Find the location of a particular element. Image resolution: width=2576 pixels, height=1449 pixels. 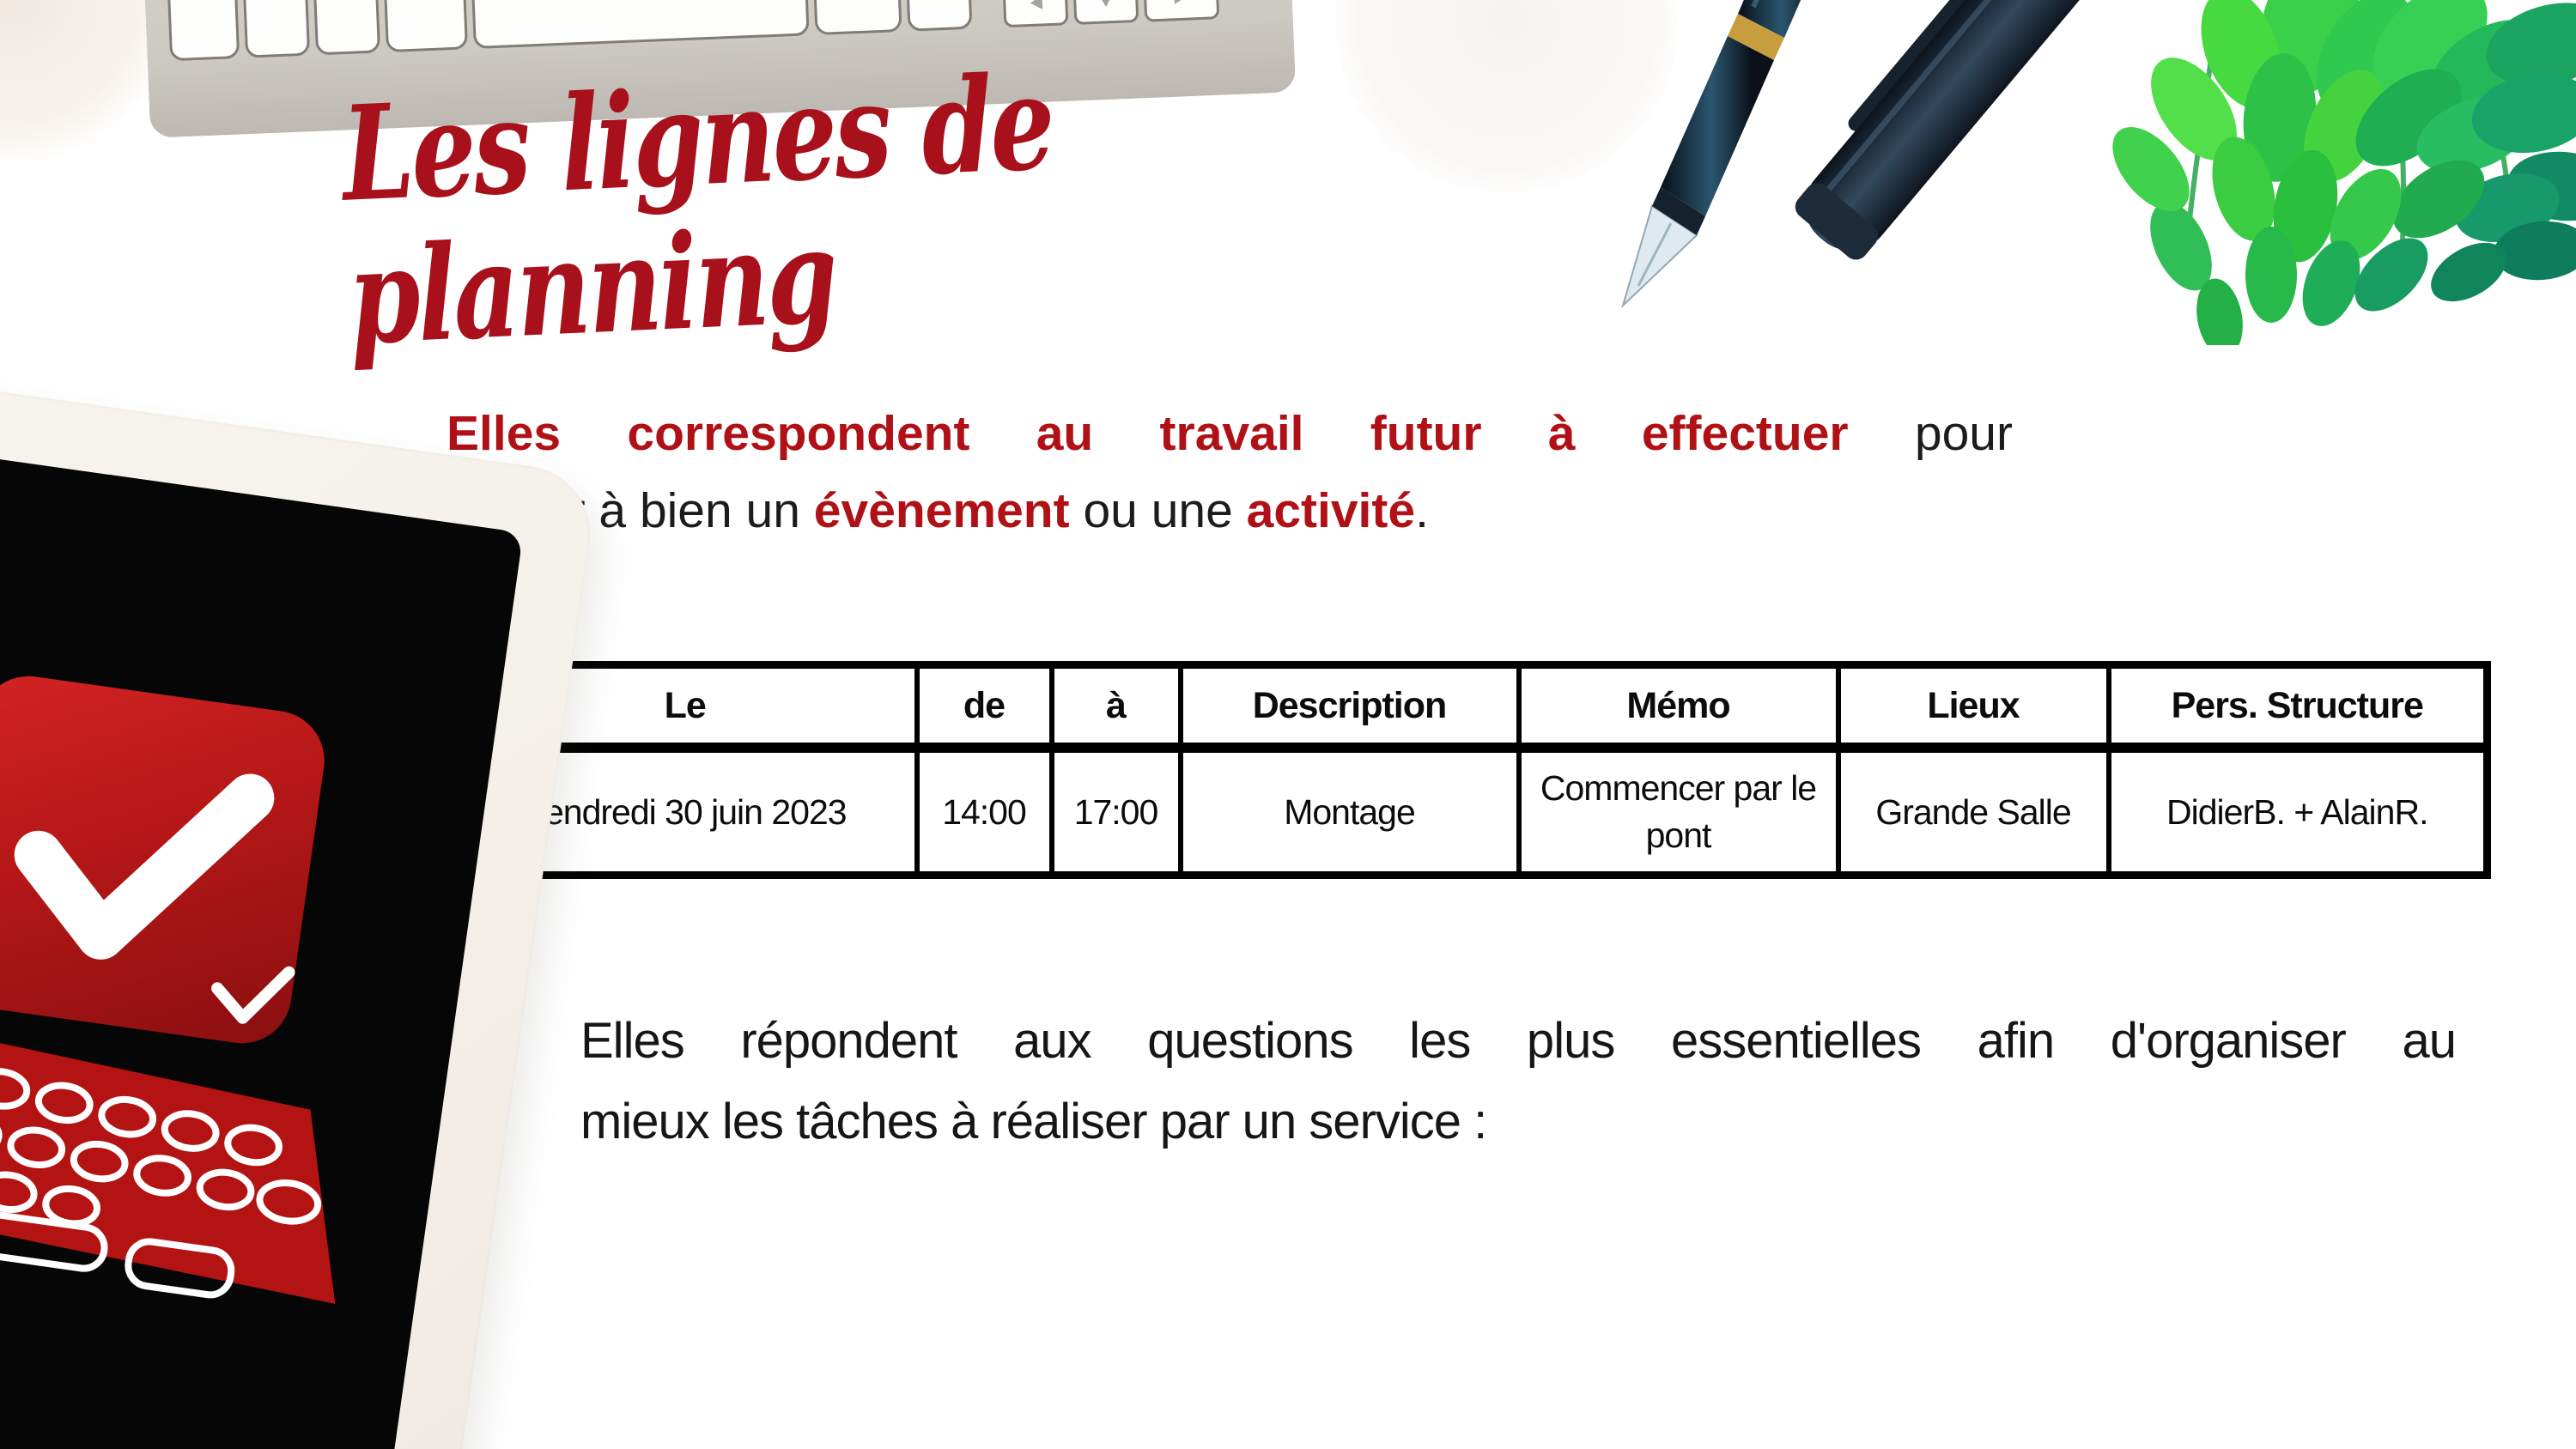

pens-photo is located at coordinates (1904, 179).